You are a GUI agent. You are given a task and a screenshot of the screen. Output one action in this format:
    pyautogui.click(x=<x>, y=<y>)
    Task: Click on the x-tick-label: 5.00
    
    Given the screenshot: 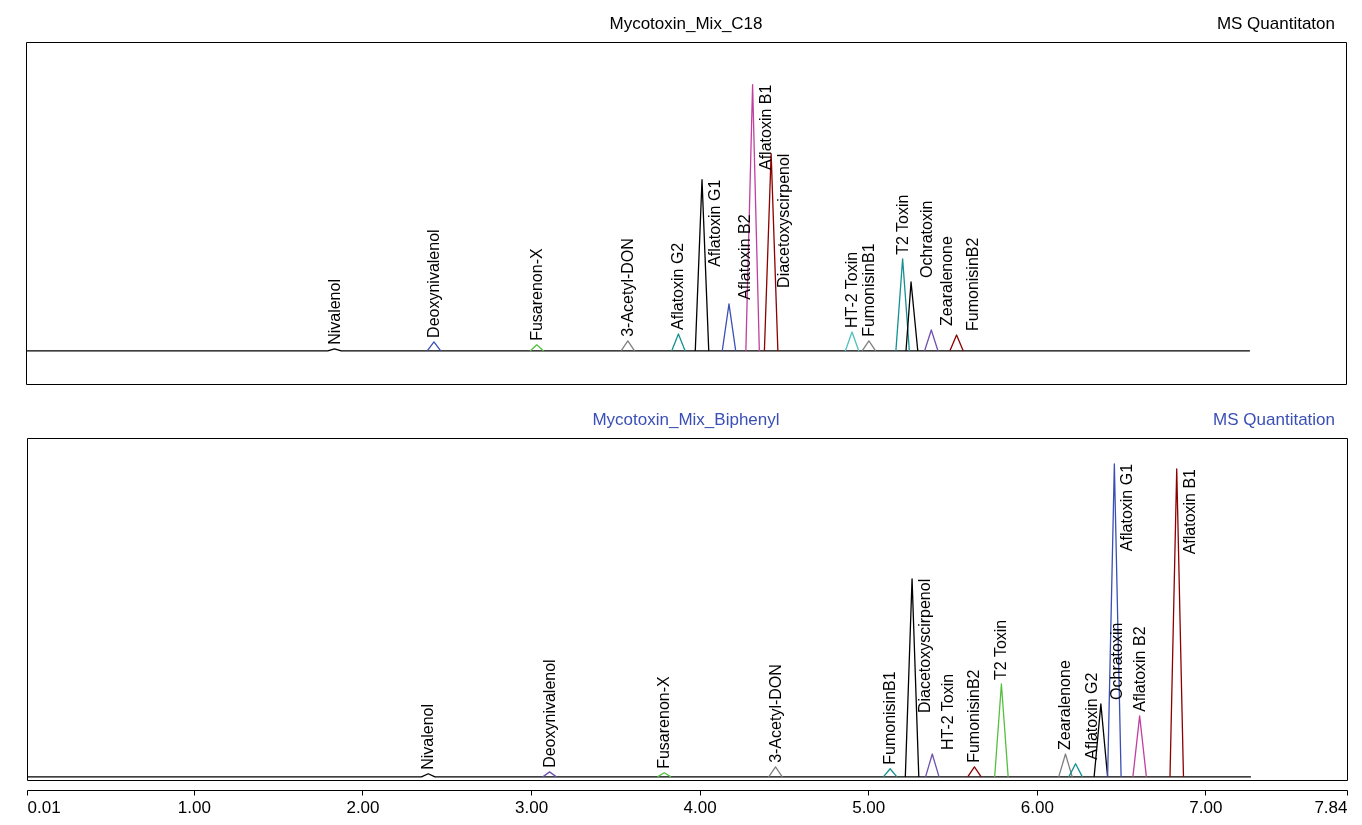 What is the action you would take?
    pyautogui.click(x=869, y=807)
    